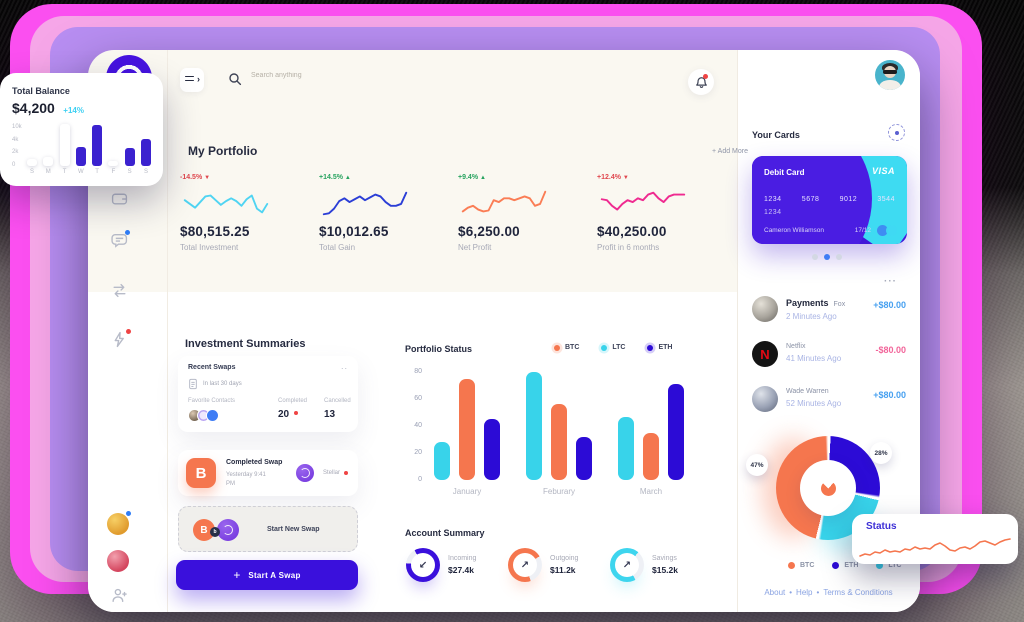  Describe the element at coordinates (829, 355) in the screenshot. I see `payment-row: N Netflix 41 Minutes Ago -$80.00` at that location.